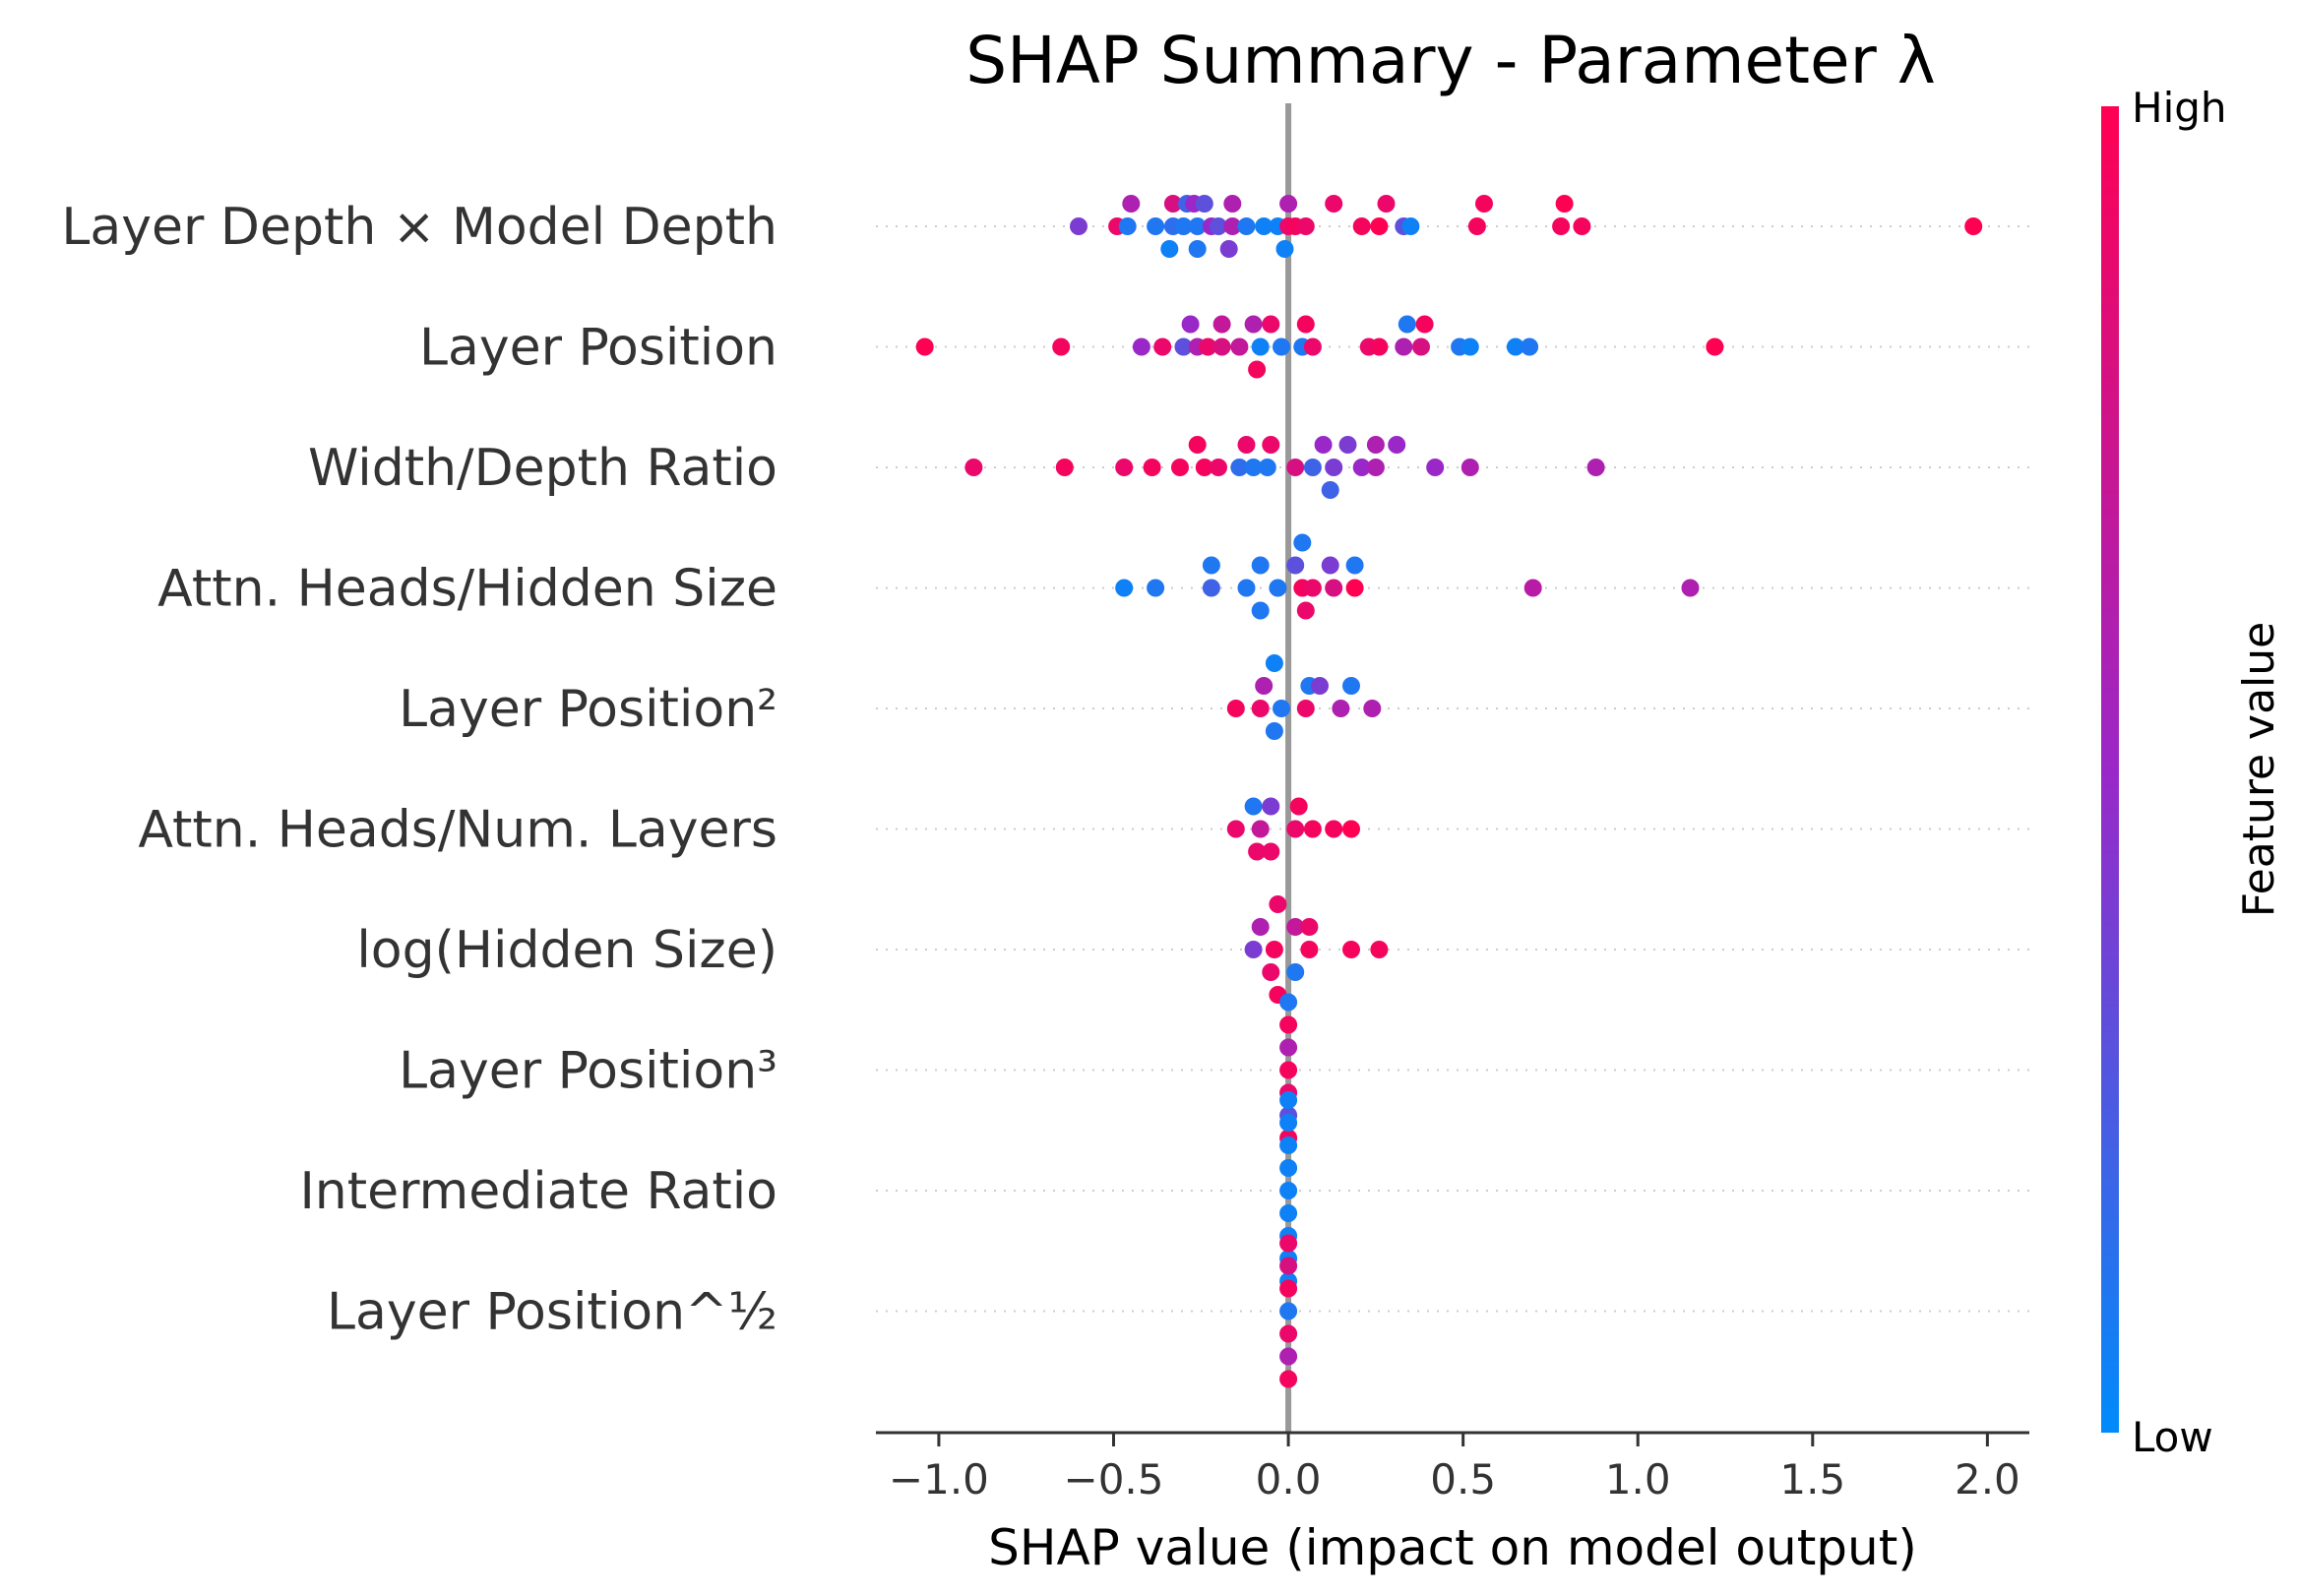 This screenshot has height=1596, width=2299. What do you see at coordinates (939, 1479) in the screenshot?
I see `x-tick-label: −1.0` at bounding box center [939, 1479].